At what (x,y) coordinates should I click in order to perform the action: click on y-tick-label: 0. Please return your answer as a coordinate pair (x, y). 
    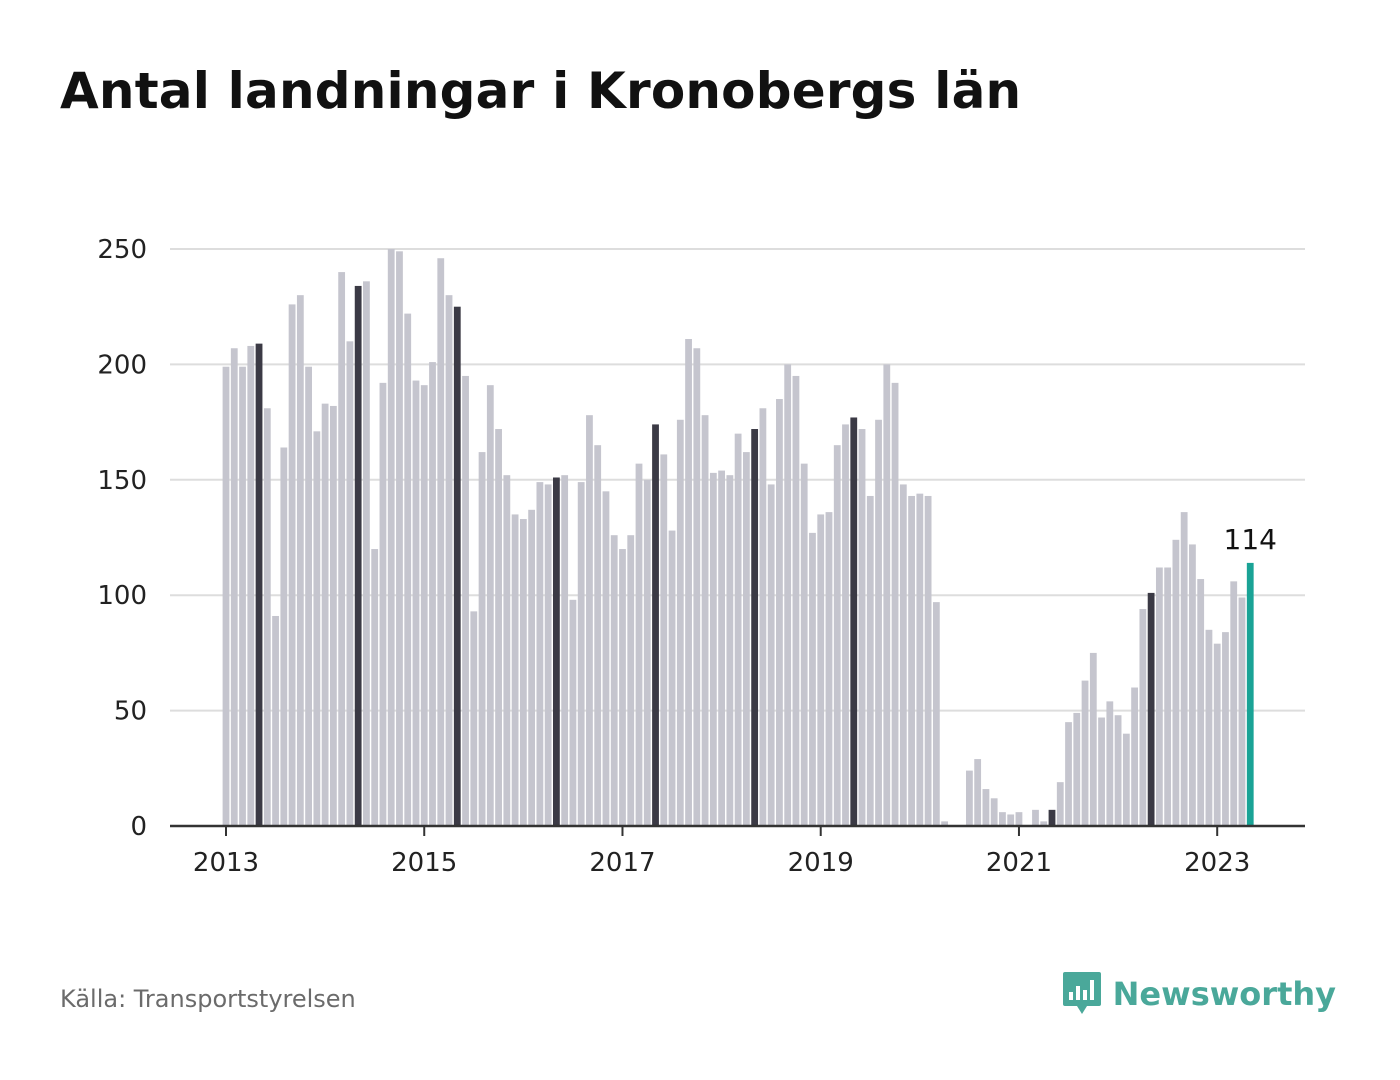
    Looking at the image, I should click on (138, 827).